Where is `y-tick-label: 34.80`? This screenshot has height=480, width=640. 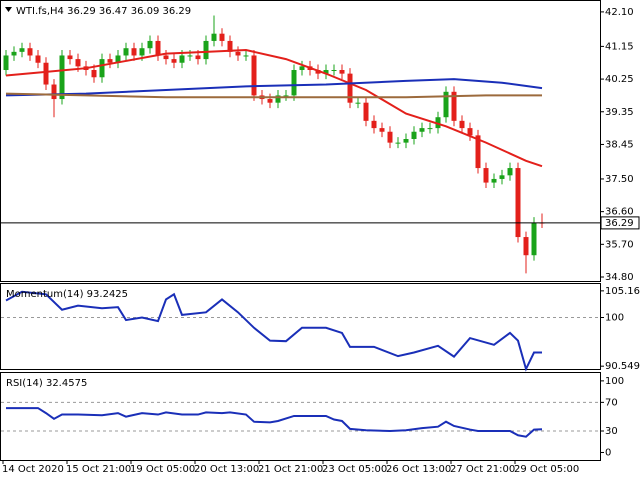
y-tick-label: 34.80 is located at coordinates (619, 277).